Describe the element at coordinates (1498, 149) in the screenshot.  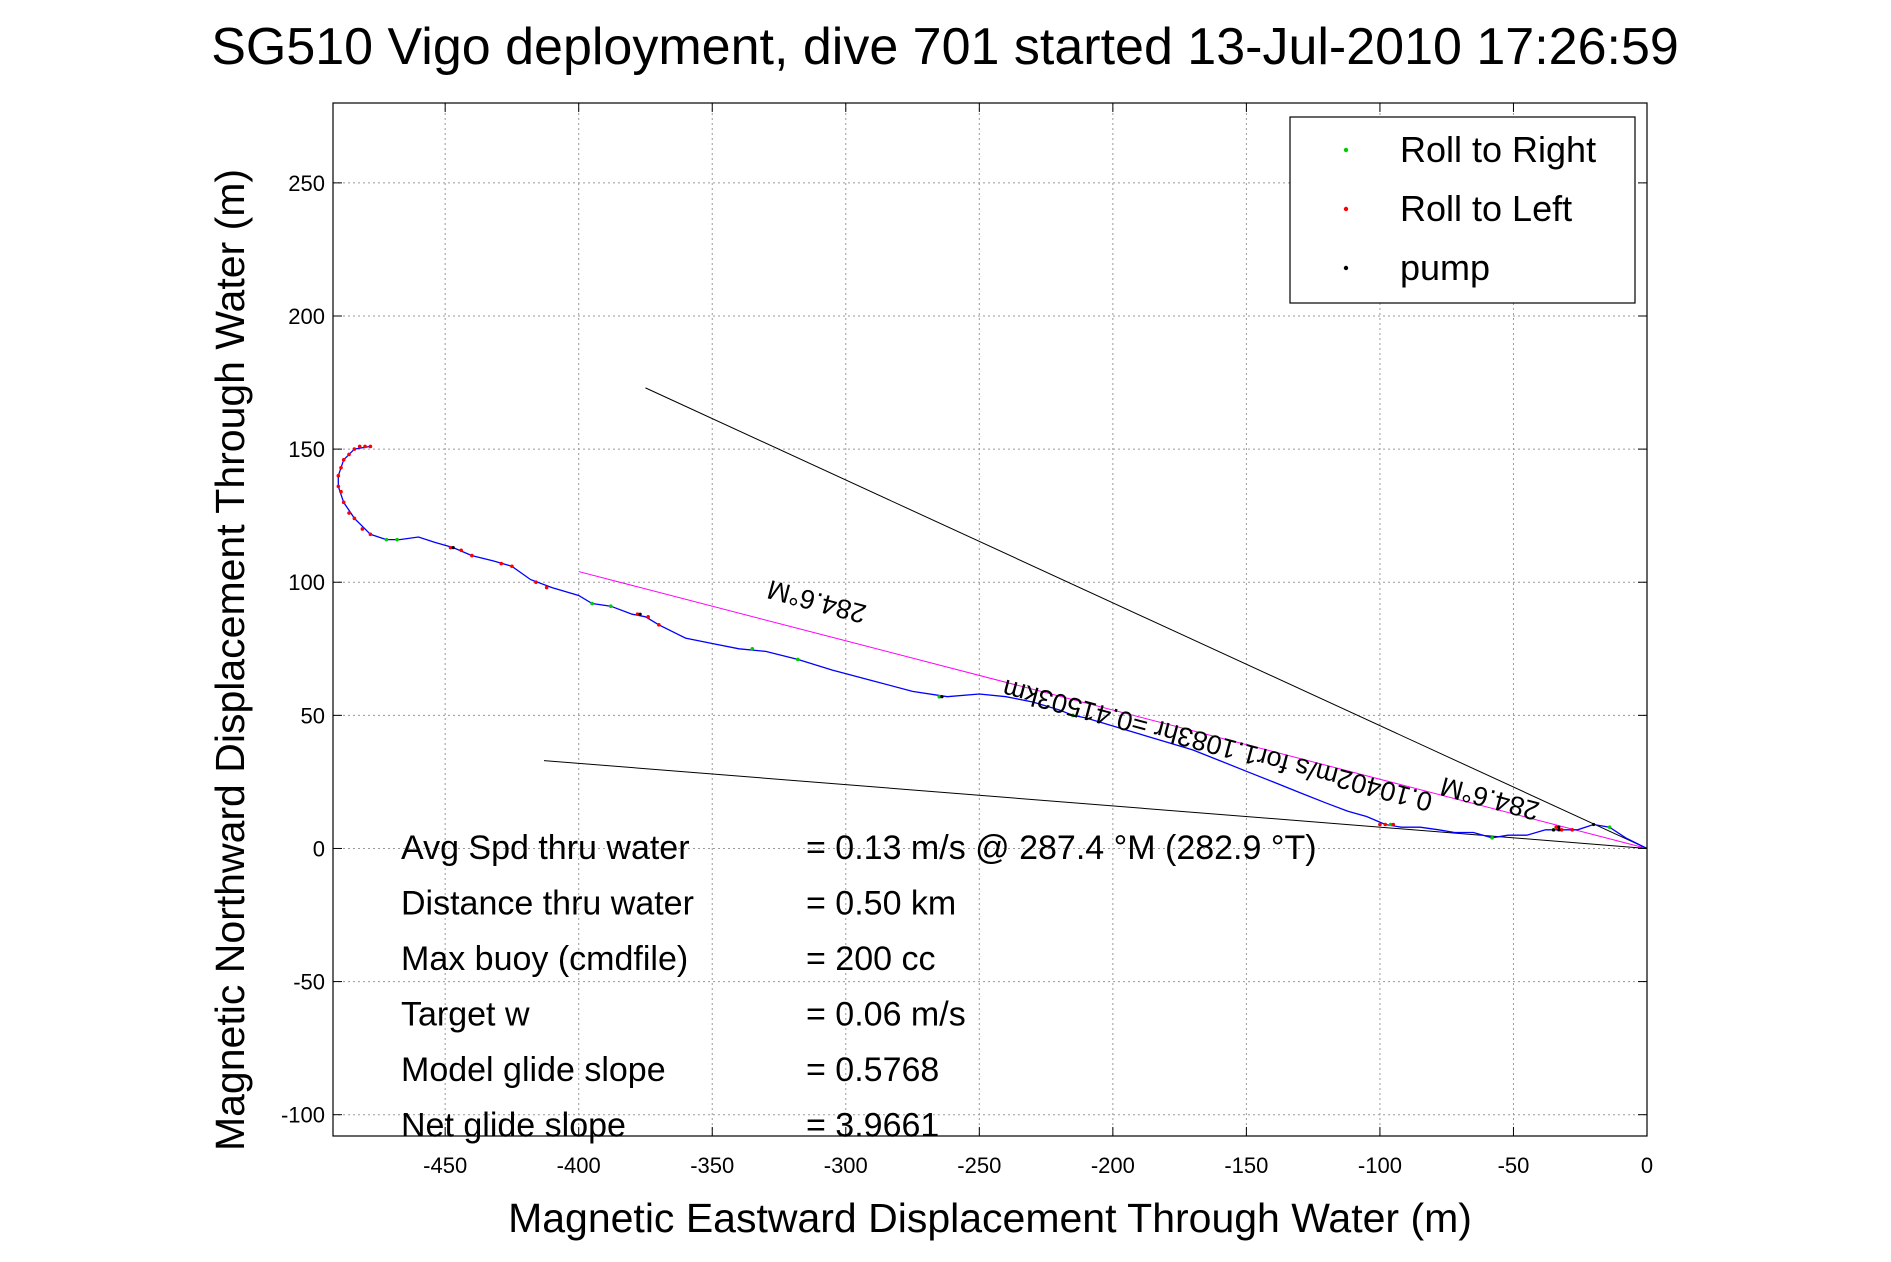
I see `legend-label: Roll to Right` at that location.